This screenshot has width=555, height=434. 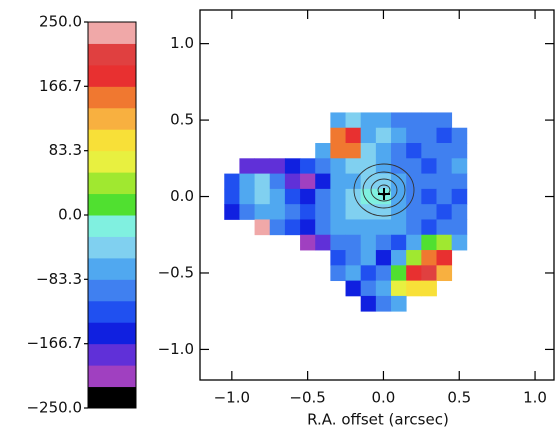 I want to click on contour, so click(x=384, y=190).